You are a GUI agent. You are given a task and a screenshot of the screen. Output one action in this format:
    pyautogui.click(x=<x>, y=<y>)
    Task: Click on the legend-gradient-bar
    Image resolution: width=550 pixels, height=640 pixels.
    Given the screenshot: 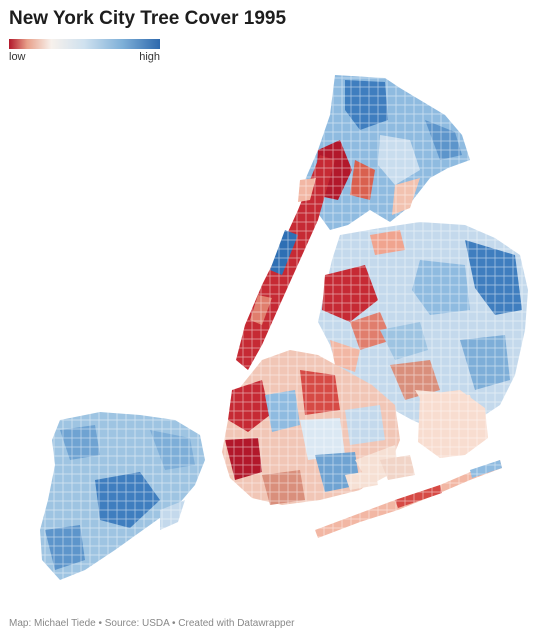 What is the action you would take?
    pyautogui.click(x=84, y=44)
    